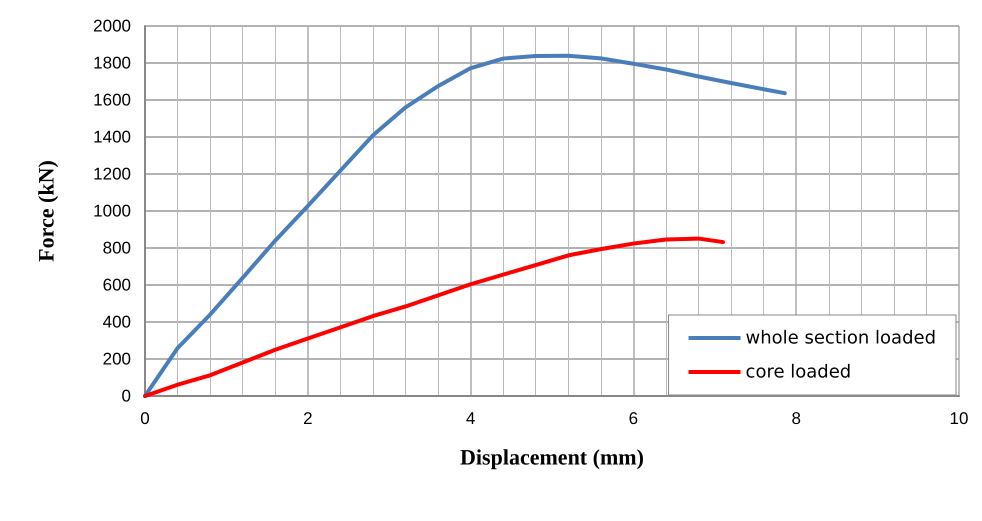 This screenshot has height=521, width=982. Describe the element at coordinates (112, 63) in the screenshot. I see `y-tick-label: 1800` at that location.